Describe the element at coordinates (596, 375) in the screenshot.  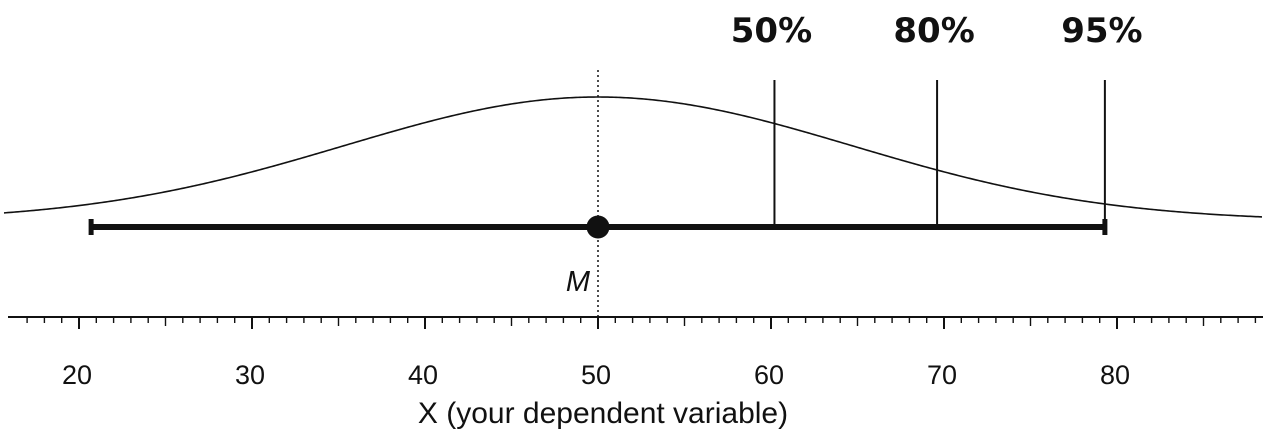
I see `x-tick-label-3: 50` at that location.